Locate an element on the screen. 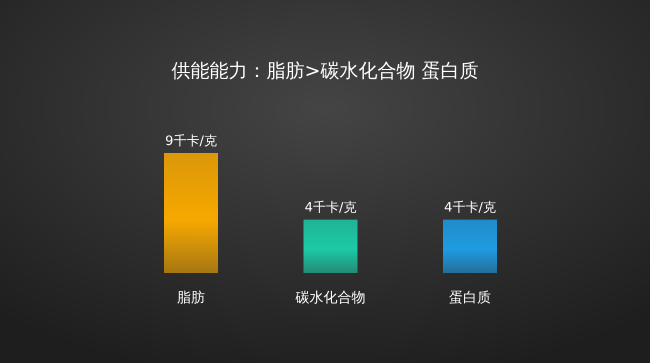  x-tick-label: 碳水化合物 is located at coordinates (330, 298).